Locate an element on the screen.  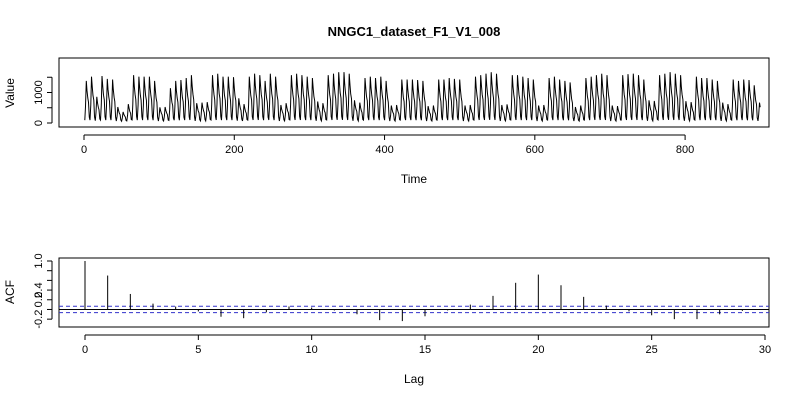
time-x-tick-label: 400 is located at coordinates (384, 150).